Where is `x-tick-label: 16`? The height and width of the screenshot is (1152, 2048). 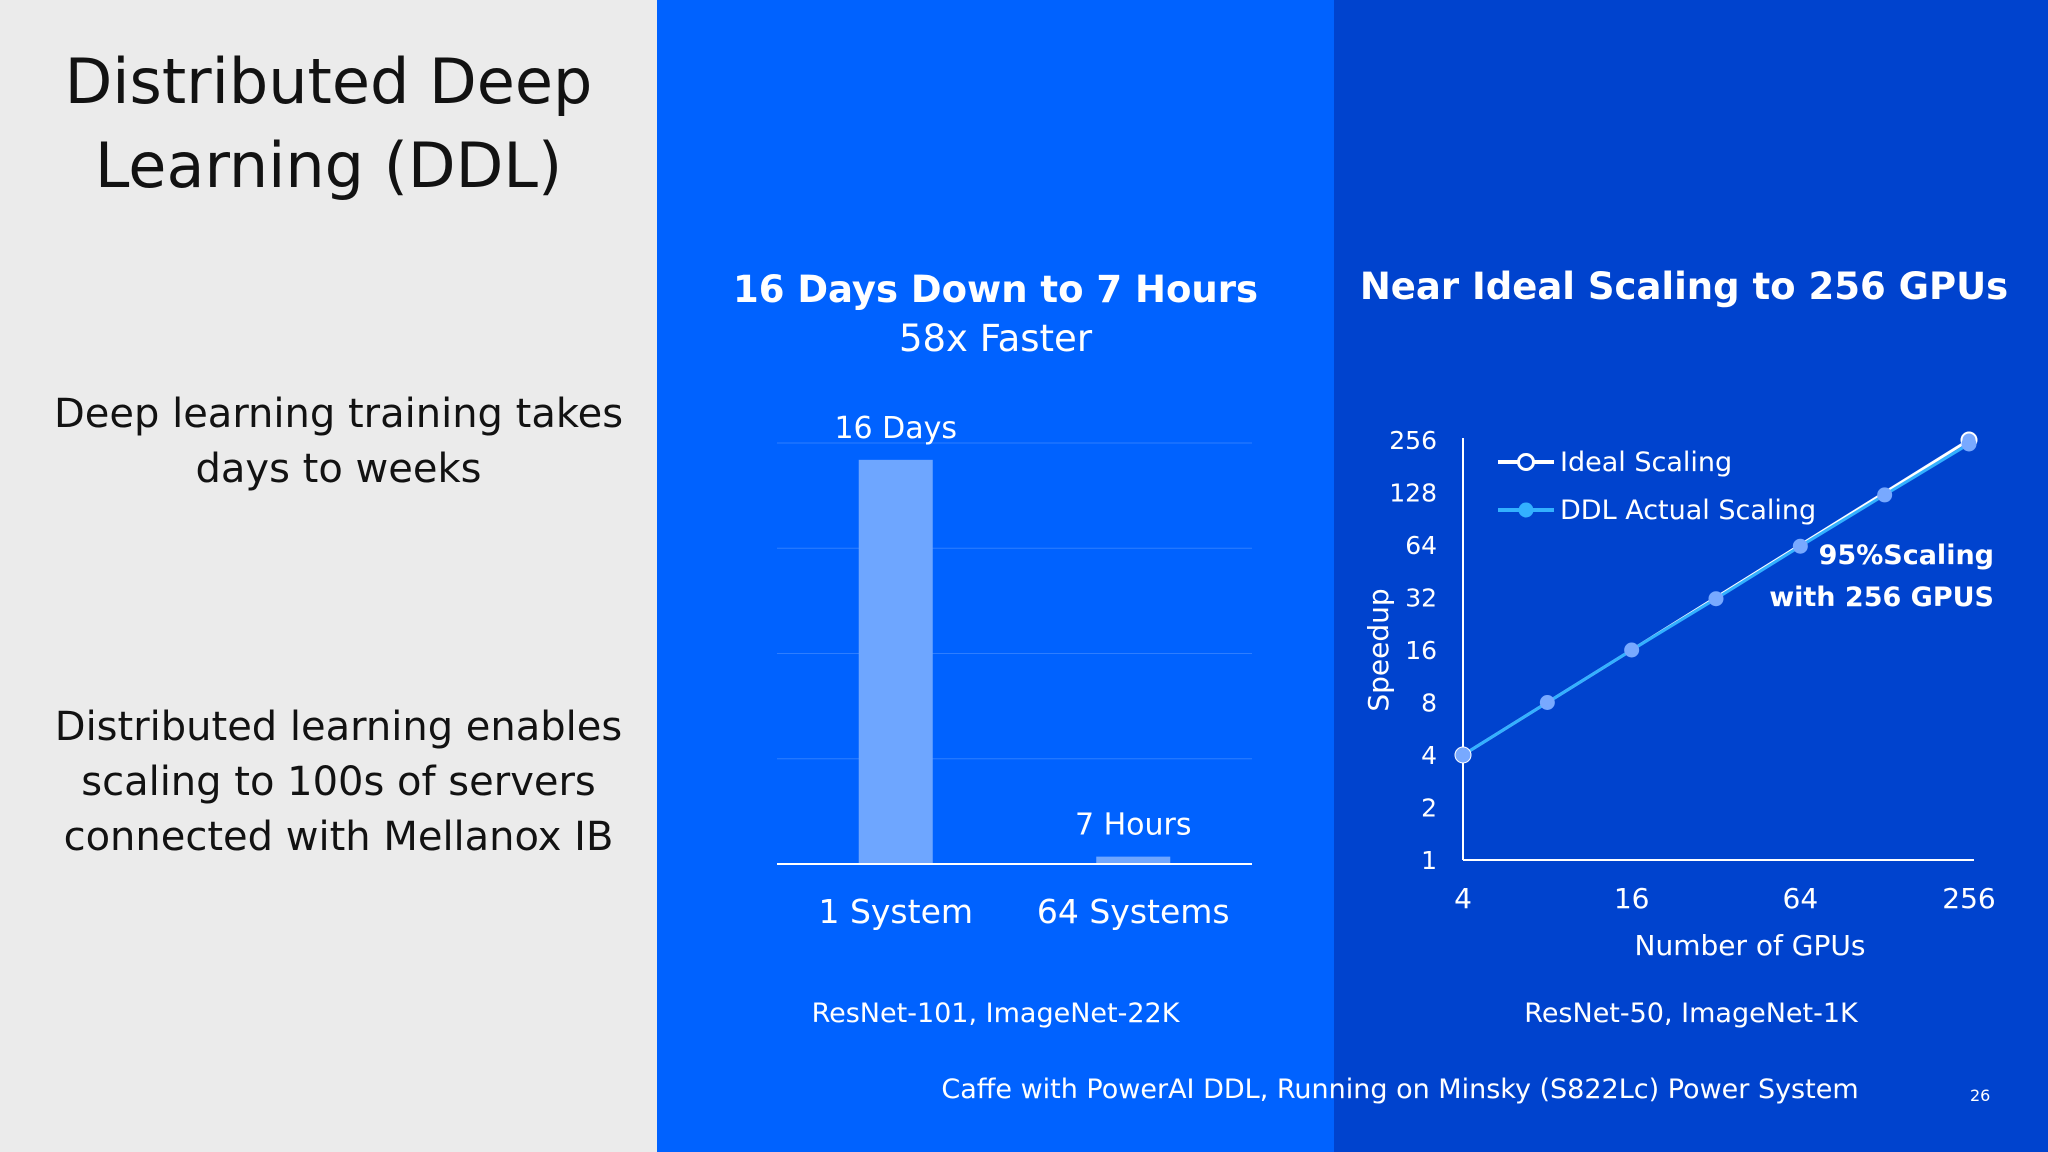
x-tick-label: 16 is located at coordinates (1632, 898).